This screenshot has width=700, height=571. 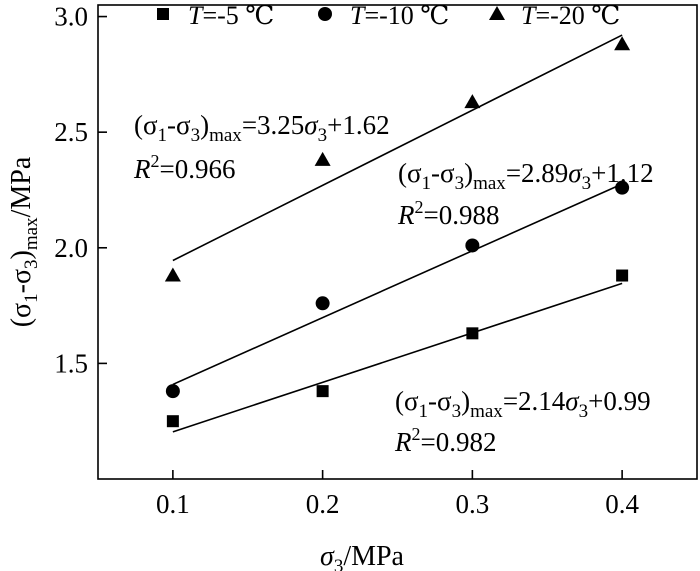 I want to click on legend: T=-5 ℃ T=-10 ℃ T=-20 ℃, so click(x=388, y=15).